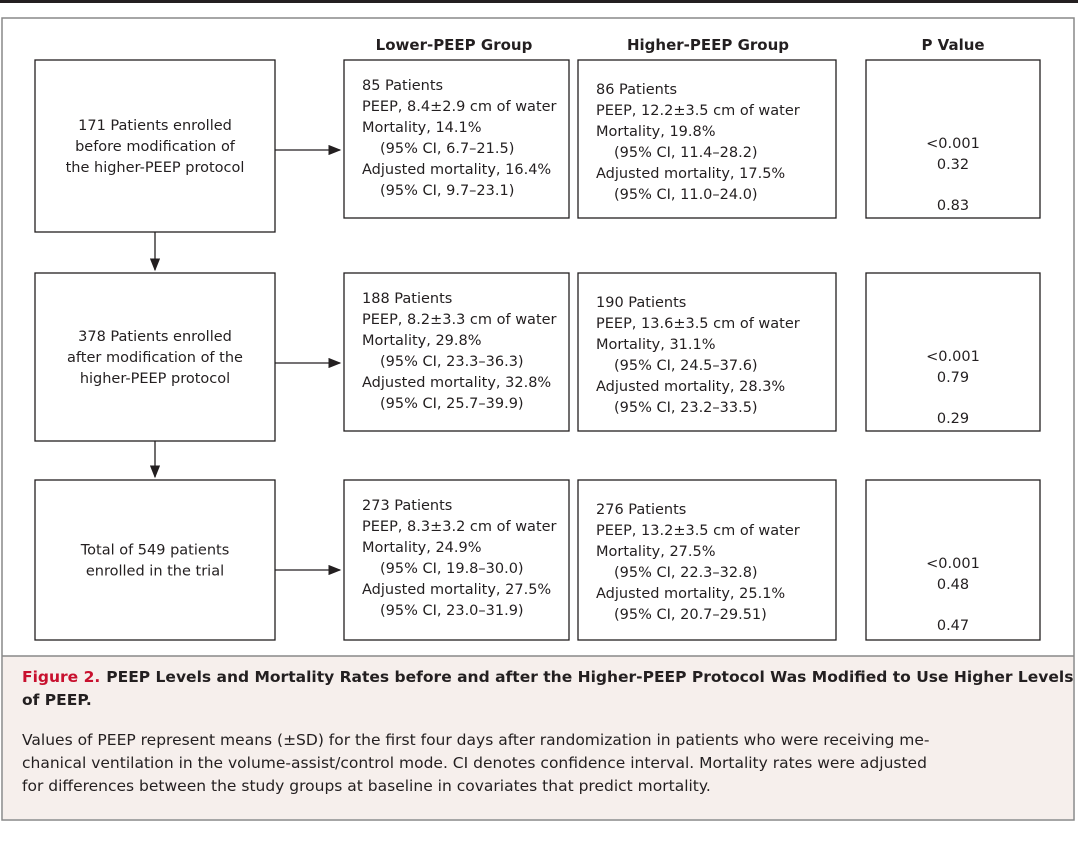 This screenshot has height=844, width=1078. Describe the element at coordinates (454, 45) in the screenshot. I see `column-header: Lower-PEEP Group` at that location.